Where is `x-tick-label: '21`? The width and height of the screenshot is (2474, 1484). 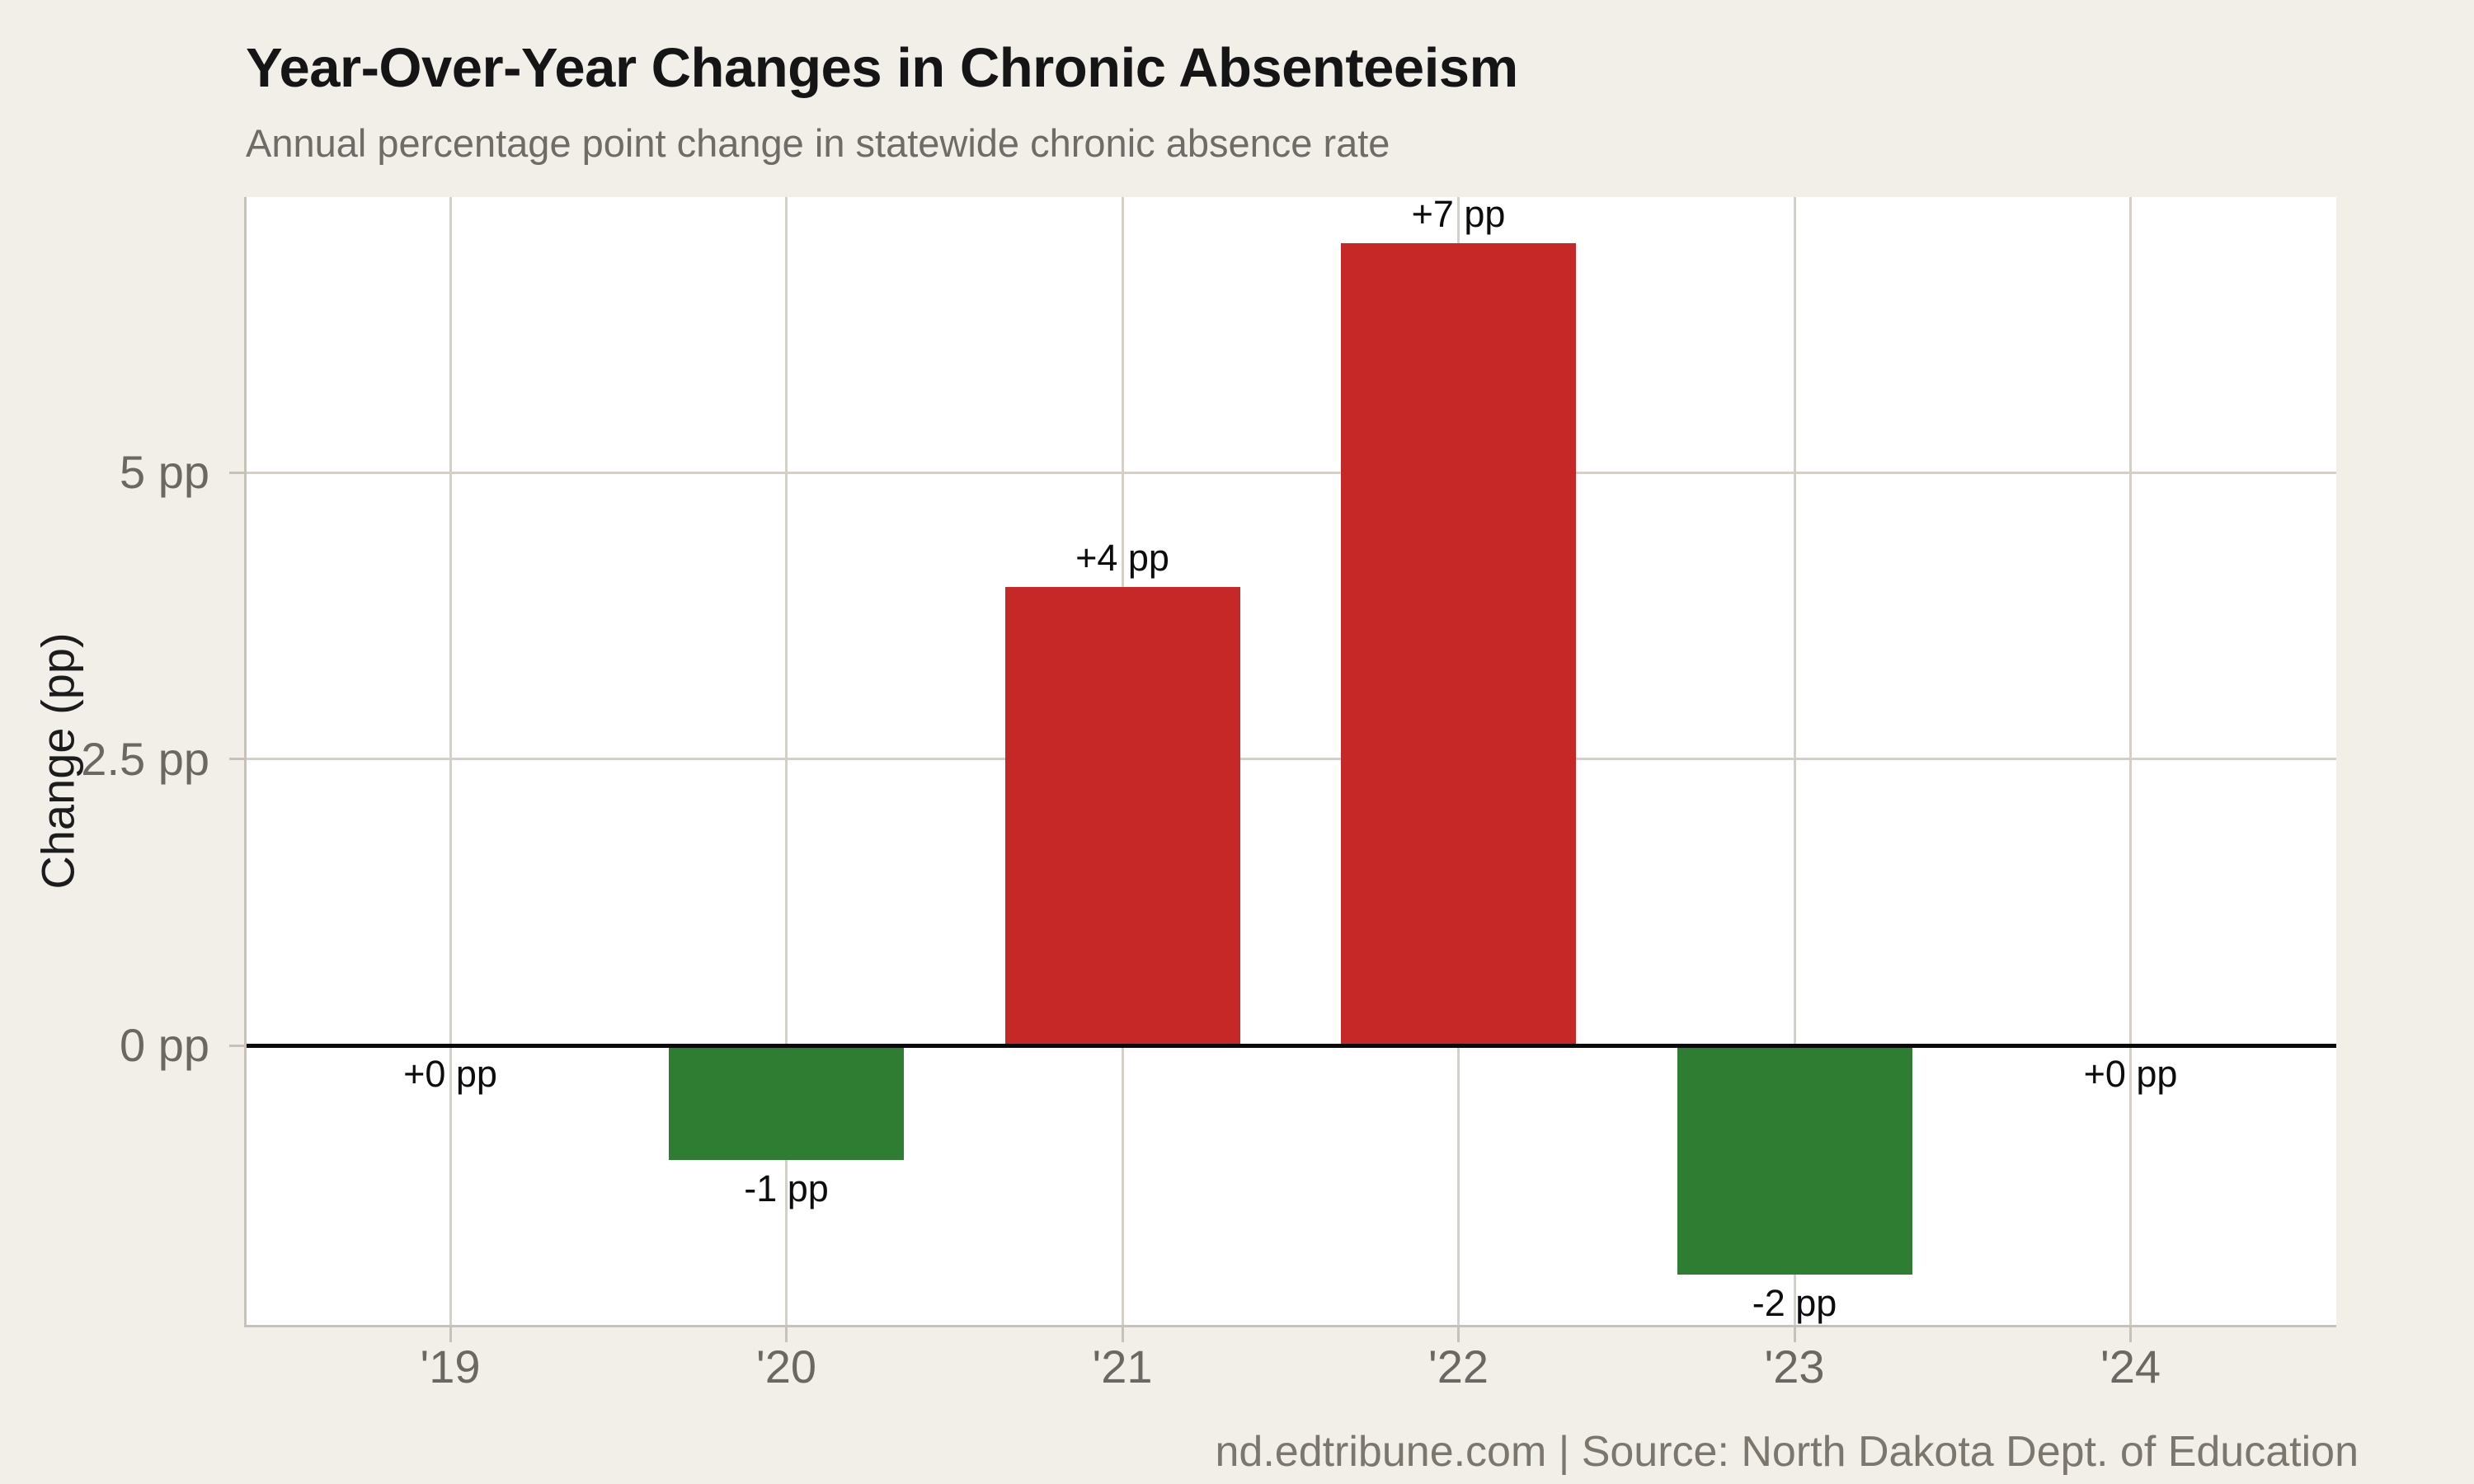 x-tick-label: '21 is located at coordinates (1122, 1366).